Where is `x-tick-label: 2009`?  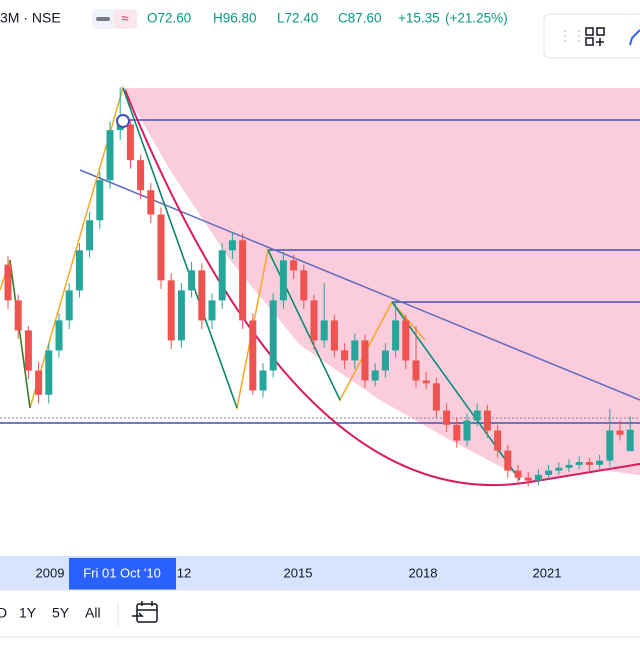
x-tick-label: 2009 is located at coordinates (50, 572).